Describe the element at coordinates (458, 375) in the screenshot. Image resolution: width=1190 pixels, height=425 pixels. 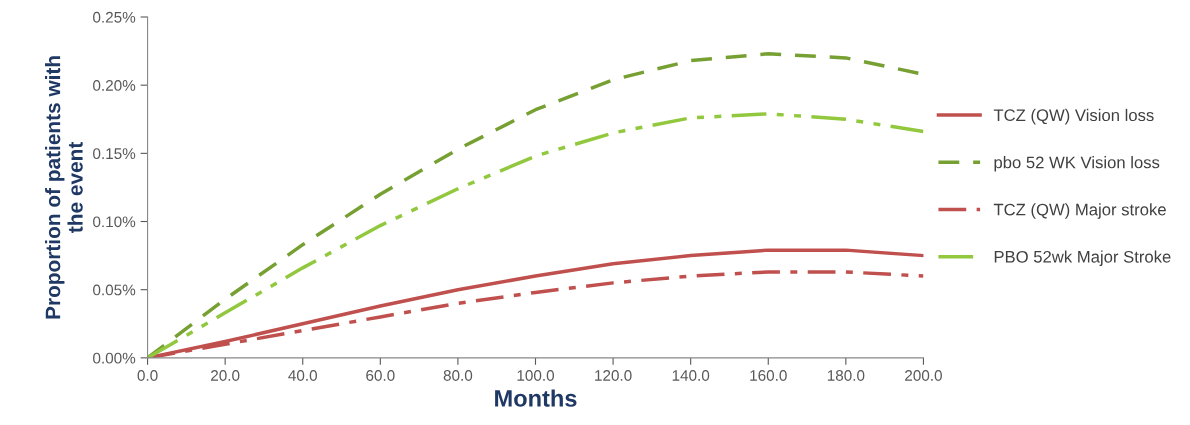
I see `x-tick-label: 80.0` at that location.